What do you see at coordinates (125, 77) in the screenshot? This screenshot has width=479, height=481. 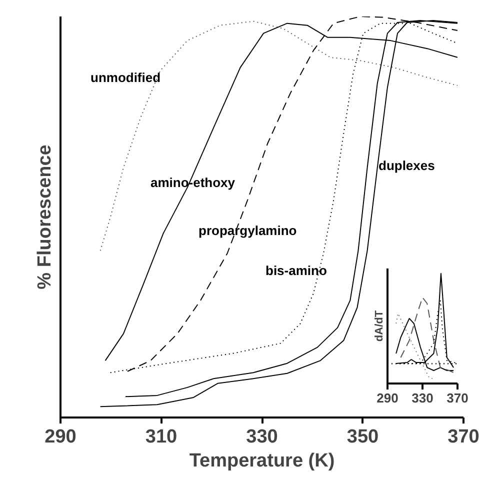 I see `annotation: unmodified` at bounding box center [125, 77].